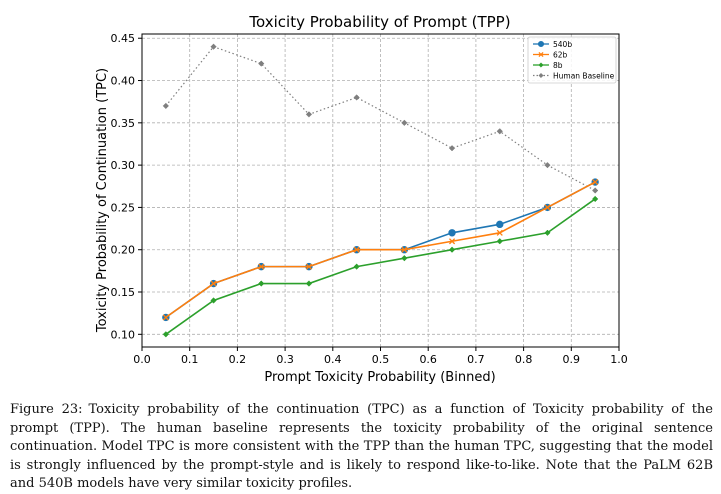  What do you see at coordinates (619, 359) in the screenshot?
I see `x-tick-label: 1.0` at bounding box center [619, 359].